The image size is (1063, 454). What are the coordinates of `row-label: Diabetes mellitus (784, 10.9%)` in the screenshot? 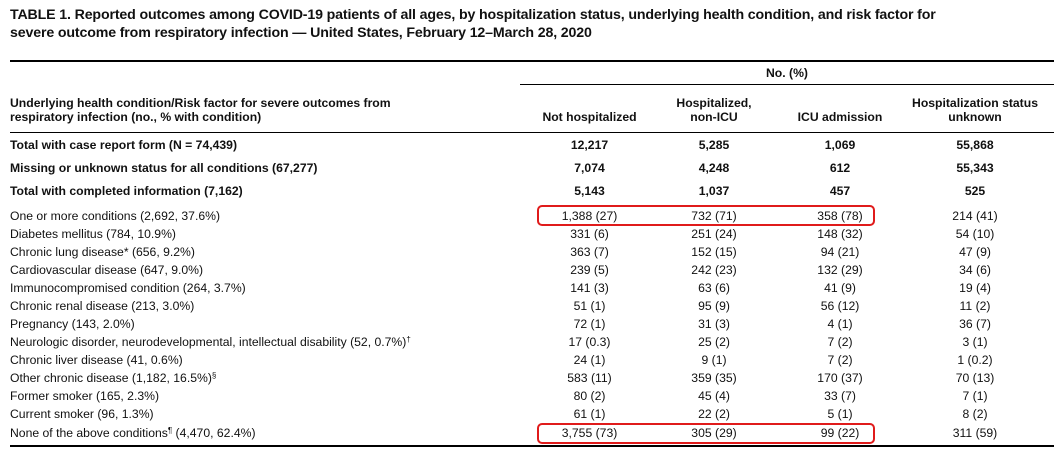 It's located at (93, 234).